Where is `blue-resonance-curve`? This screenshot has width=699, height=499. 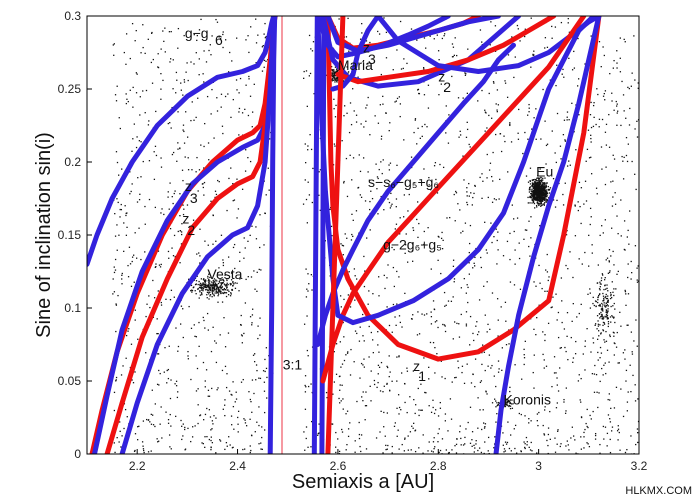 blue-resonance-curve is located at coordinates (413, 35).